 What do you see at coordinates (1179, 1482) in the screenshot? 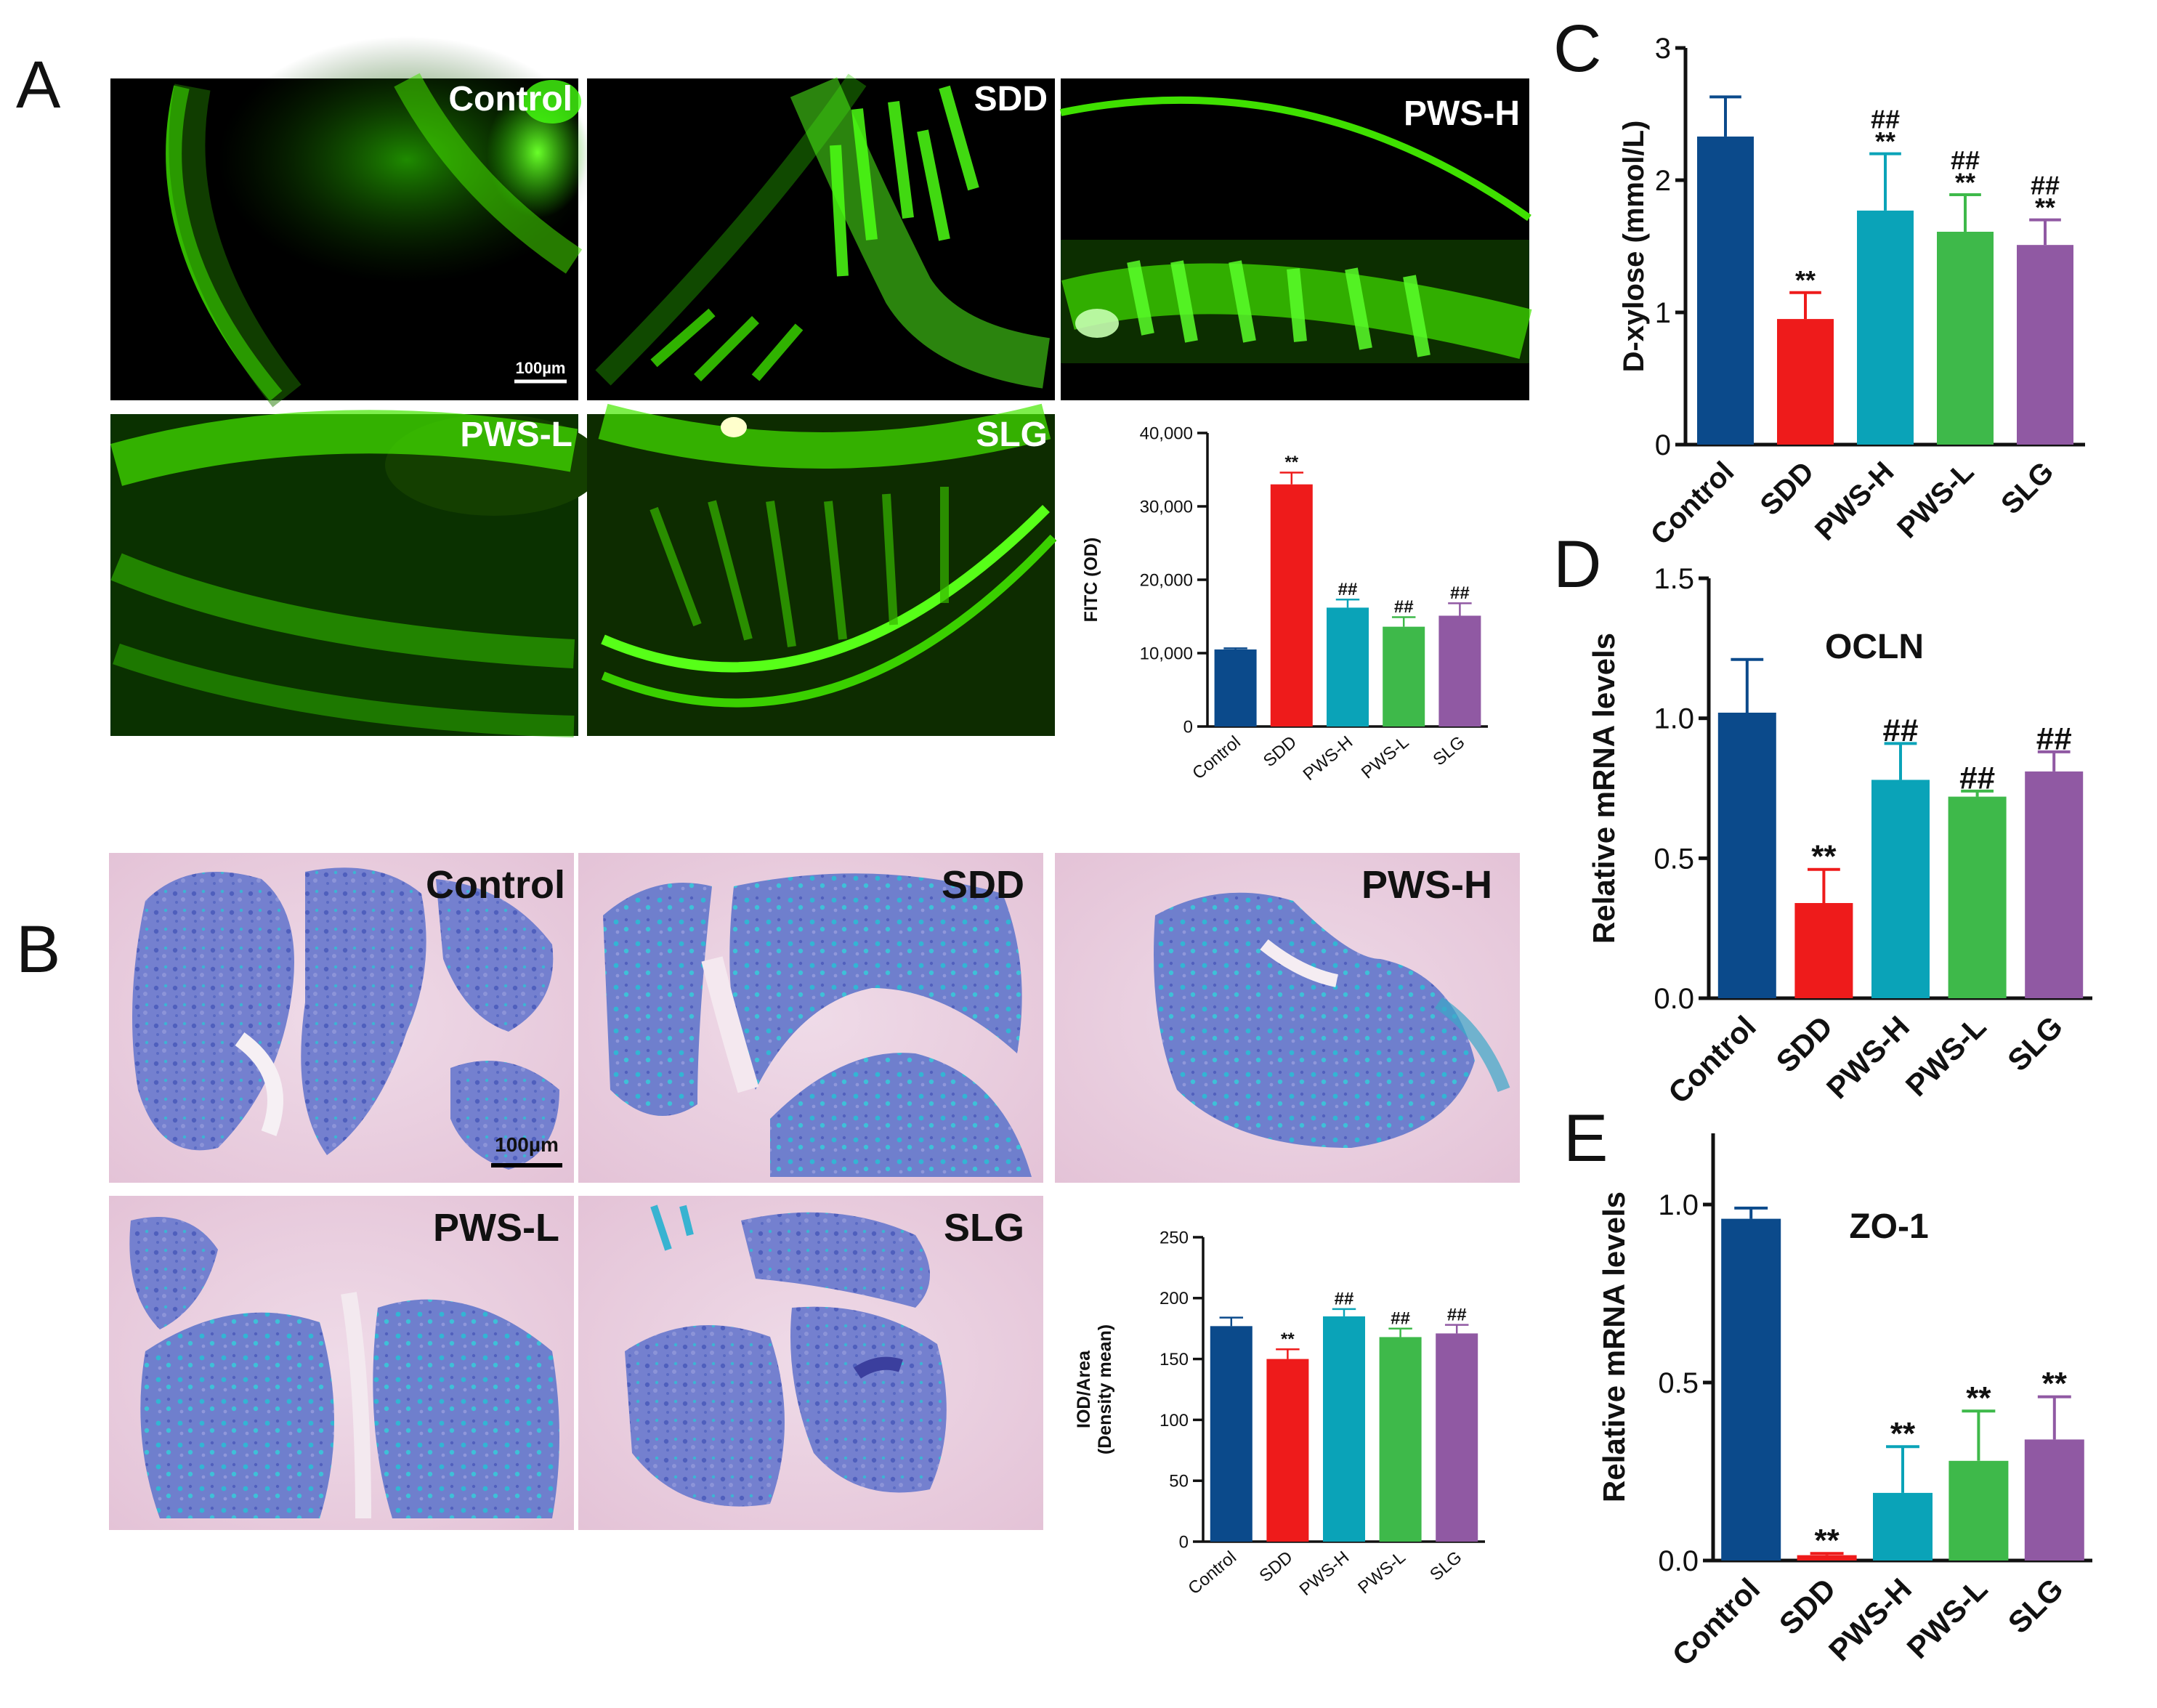
I see `y-tick-label: 50` at bounding box center [1179, 1482].